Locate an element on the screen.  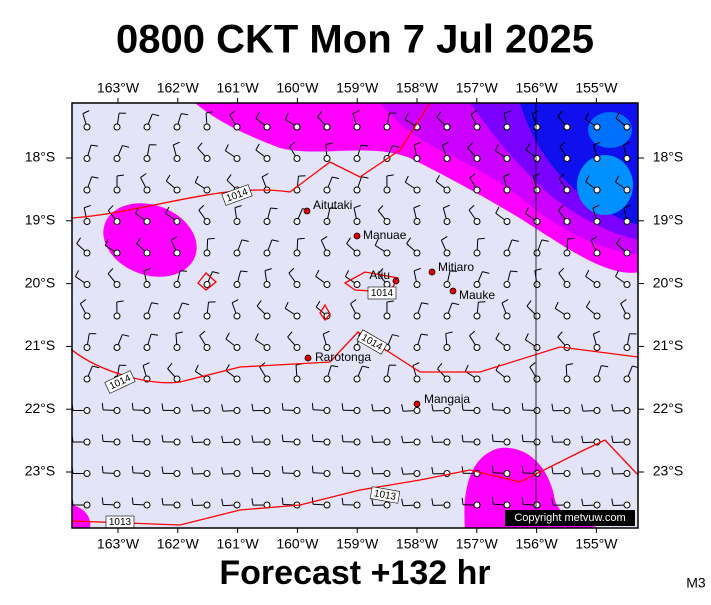
place-name: Mauke is located at coordinates (477, 295).